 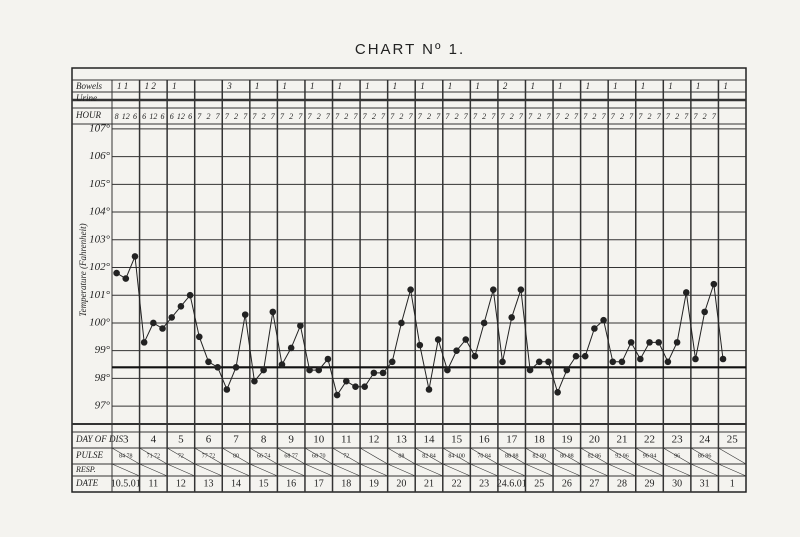 I want to click on bowels-label: 2, so click(x=505, y=86).